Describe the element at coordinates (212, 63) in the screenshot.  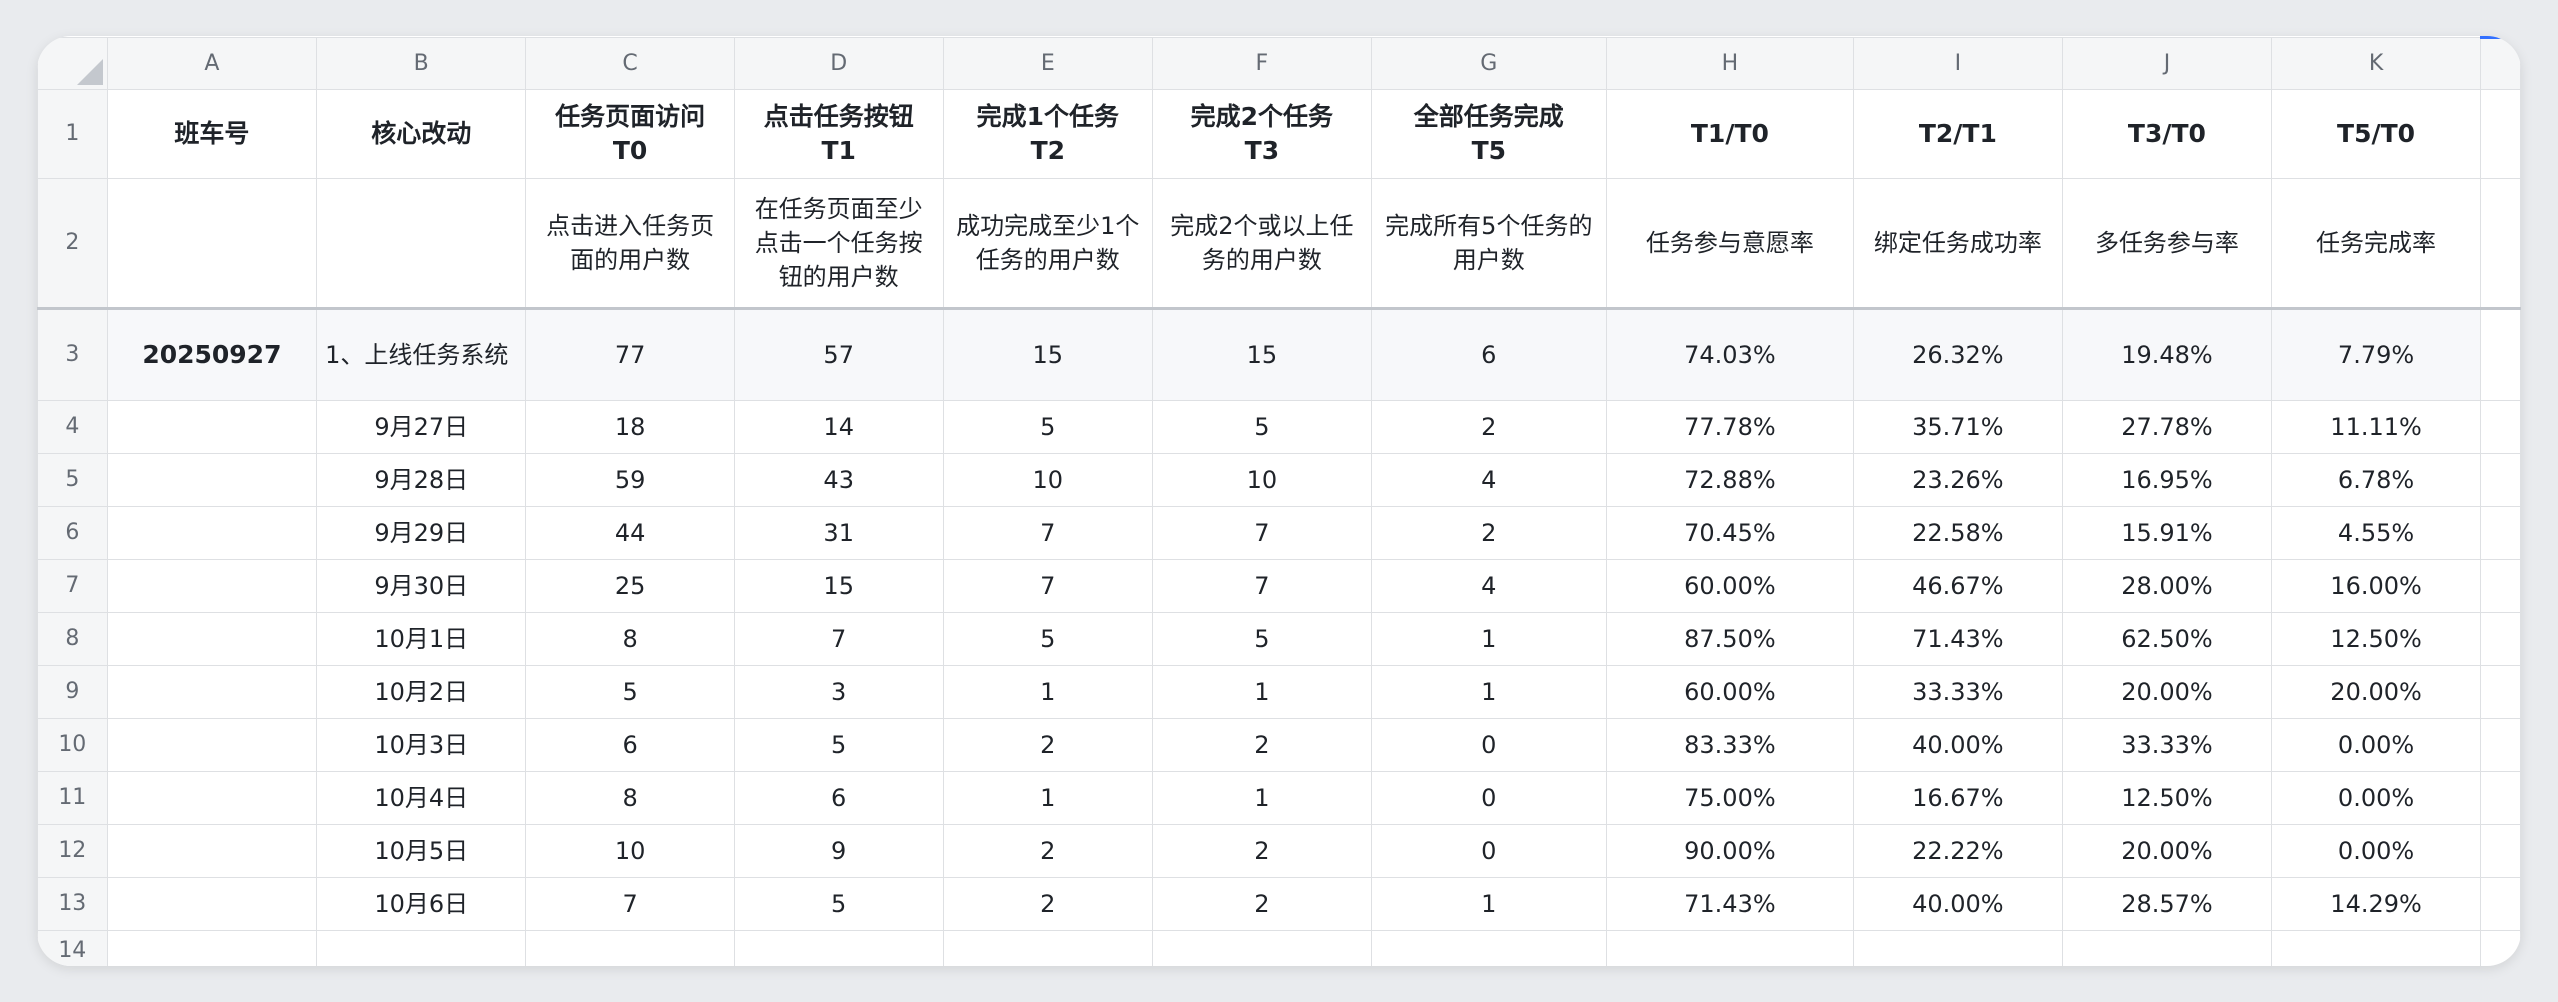
I see `column-header-a: A` at that location.